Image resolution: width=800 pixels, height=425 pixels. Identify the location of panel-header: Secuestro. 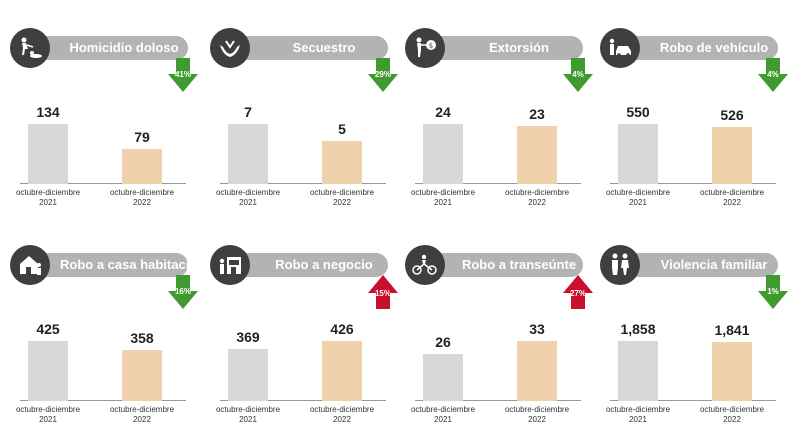
(300, 48).